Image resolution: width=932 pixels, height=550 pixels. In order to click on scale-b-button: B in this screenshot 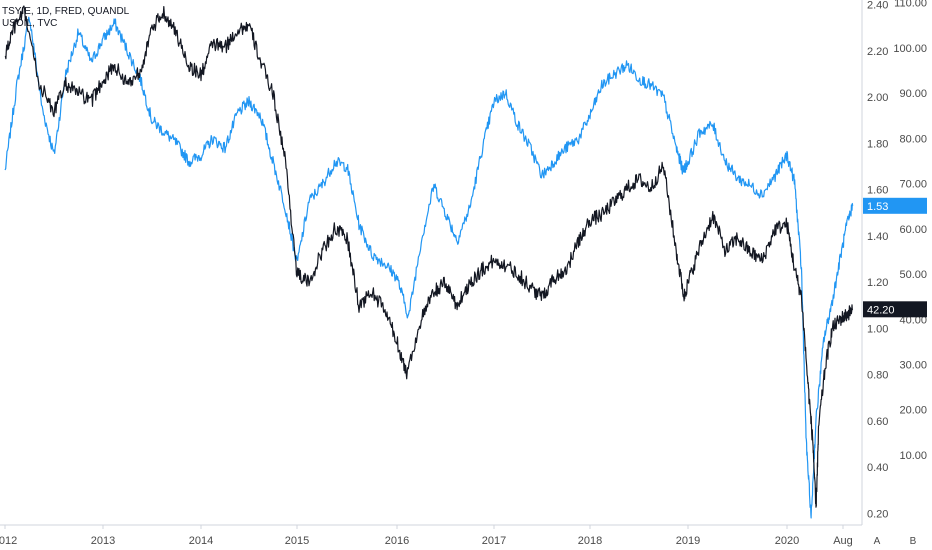, I will do `click(913, 540)`.